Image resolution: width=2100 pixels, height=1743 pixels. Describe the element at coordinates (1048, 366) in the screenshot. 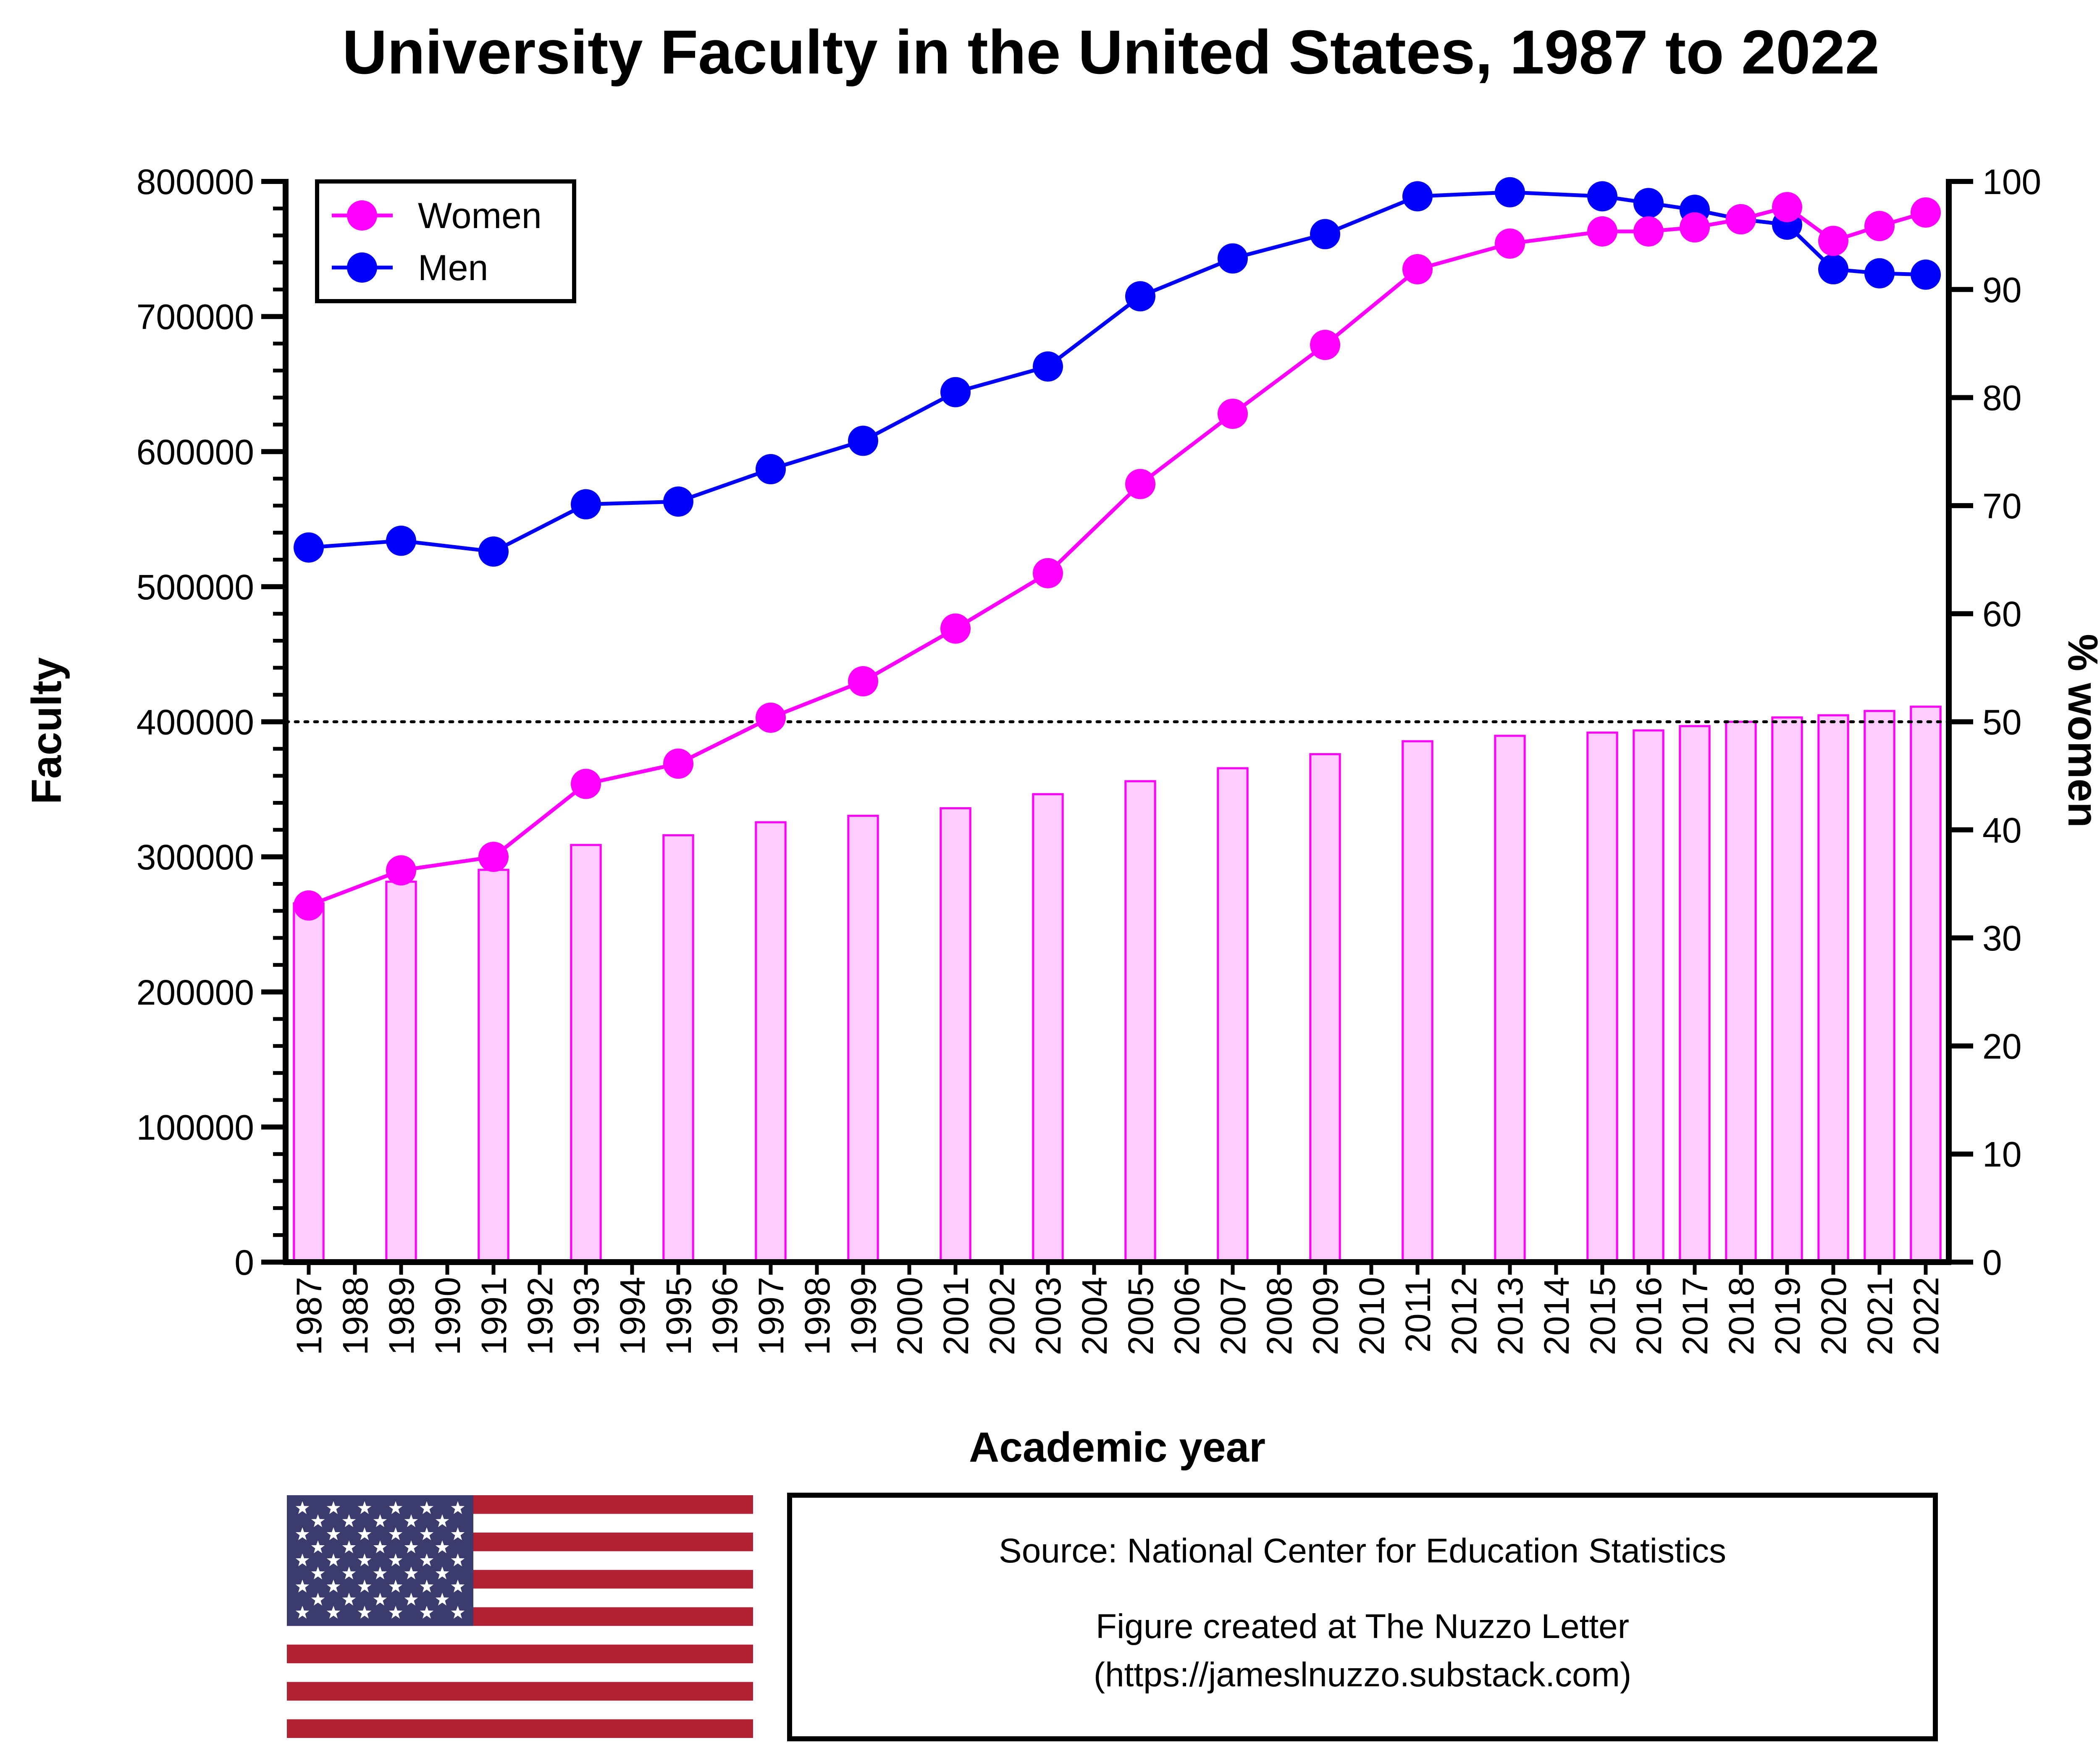

I see `point-men-2003` at that location.